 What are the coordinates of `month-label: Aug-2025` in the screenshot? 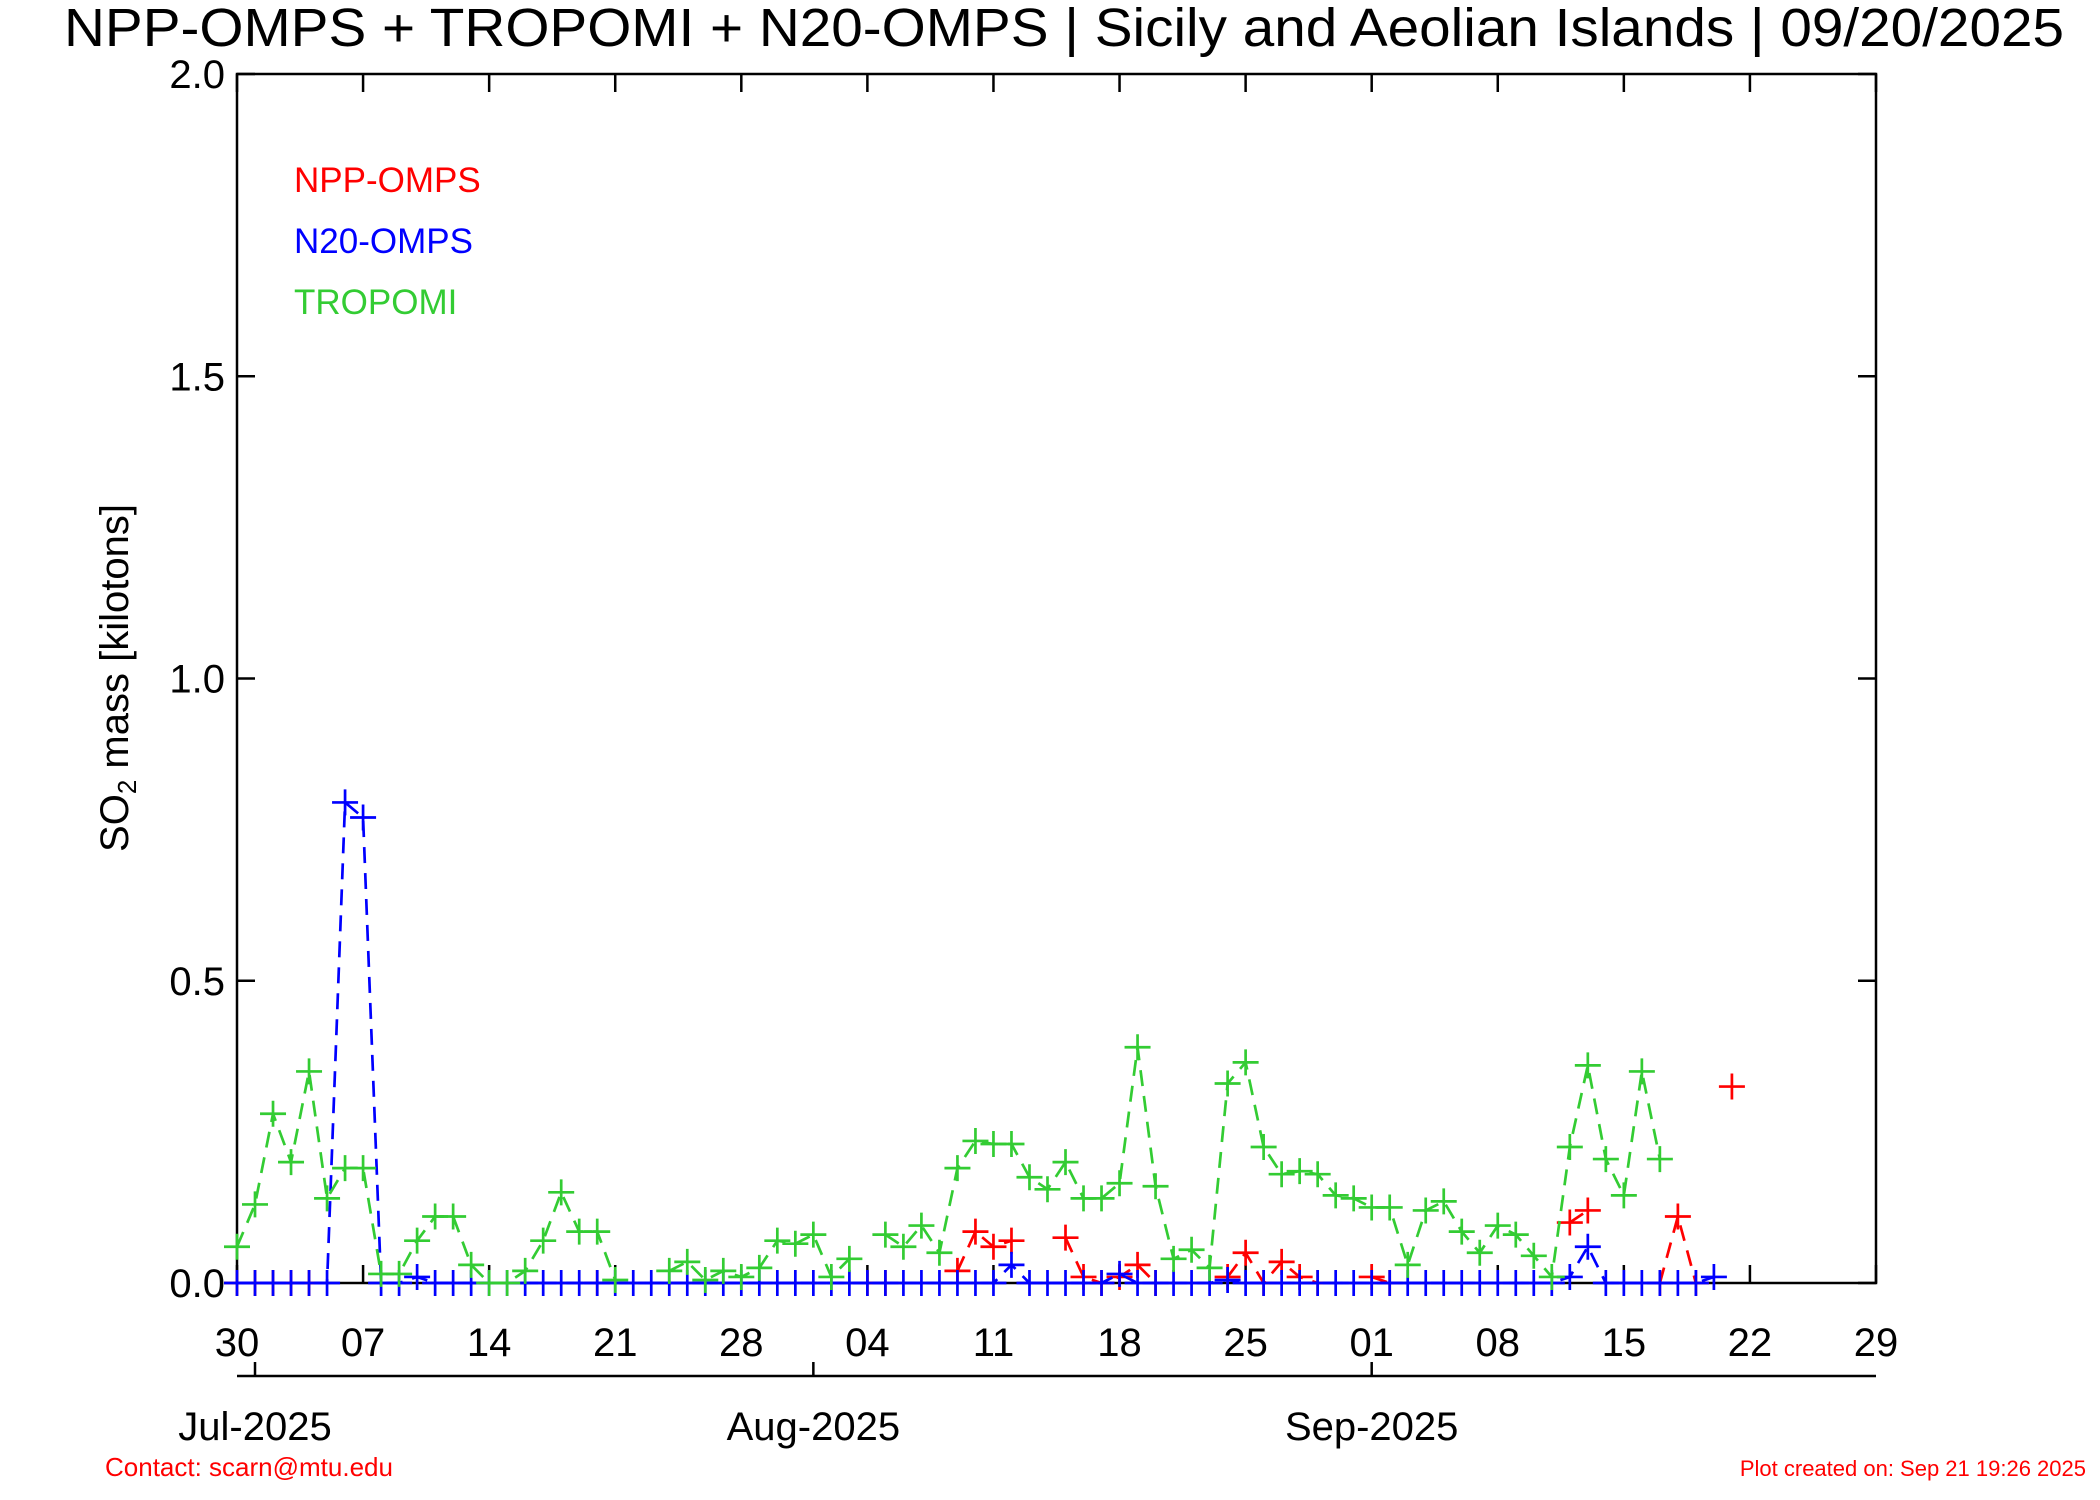 It's located at (813, 1427).